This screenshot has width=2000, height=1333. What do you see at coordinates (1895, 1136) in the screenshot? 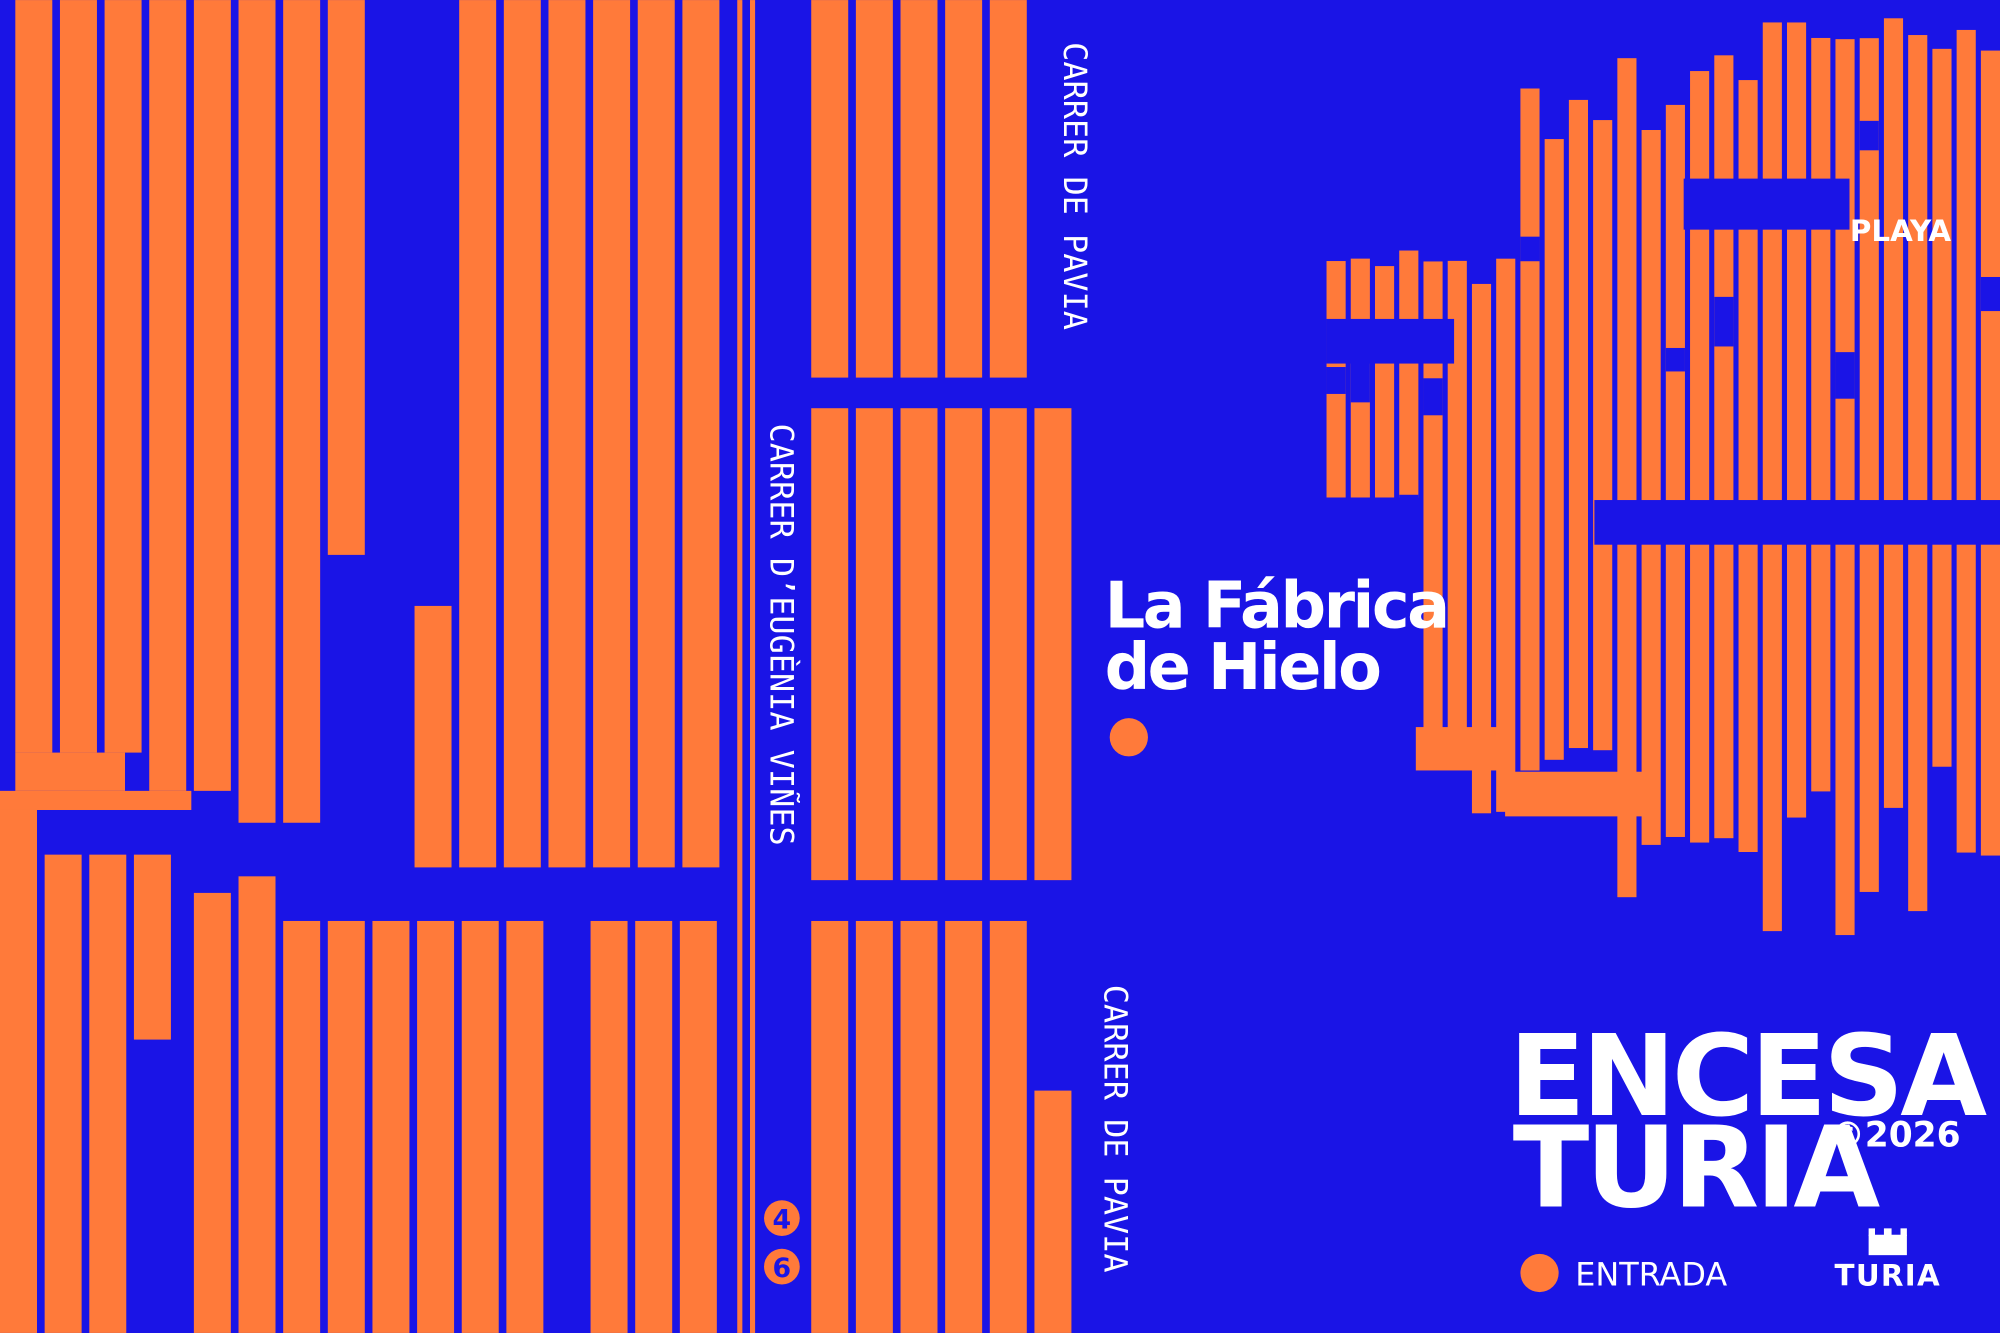
I see `brand-year: ©2026` at bounding box center [1895, 1136].